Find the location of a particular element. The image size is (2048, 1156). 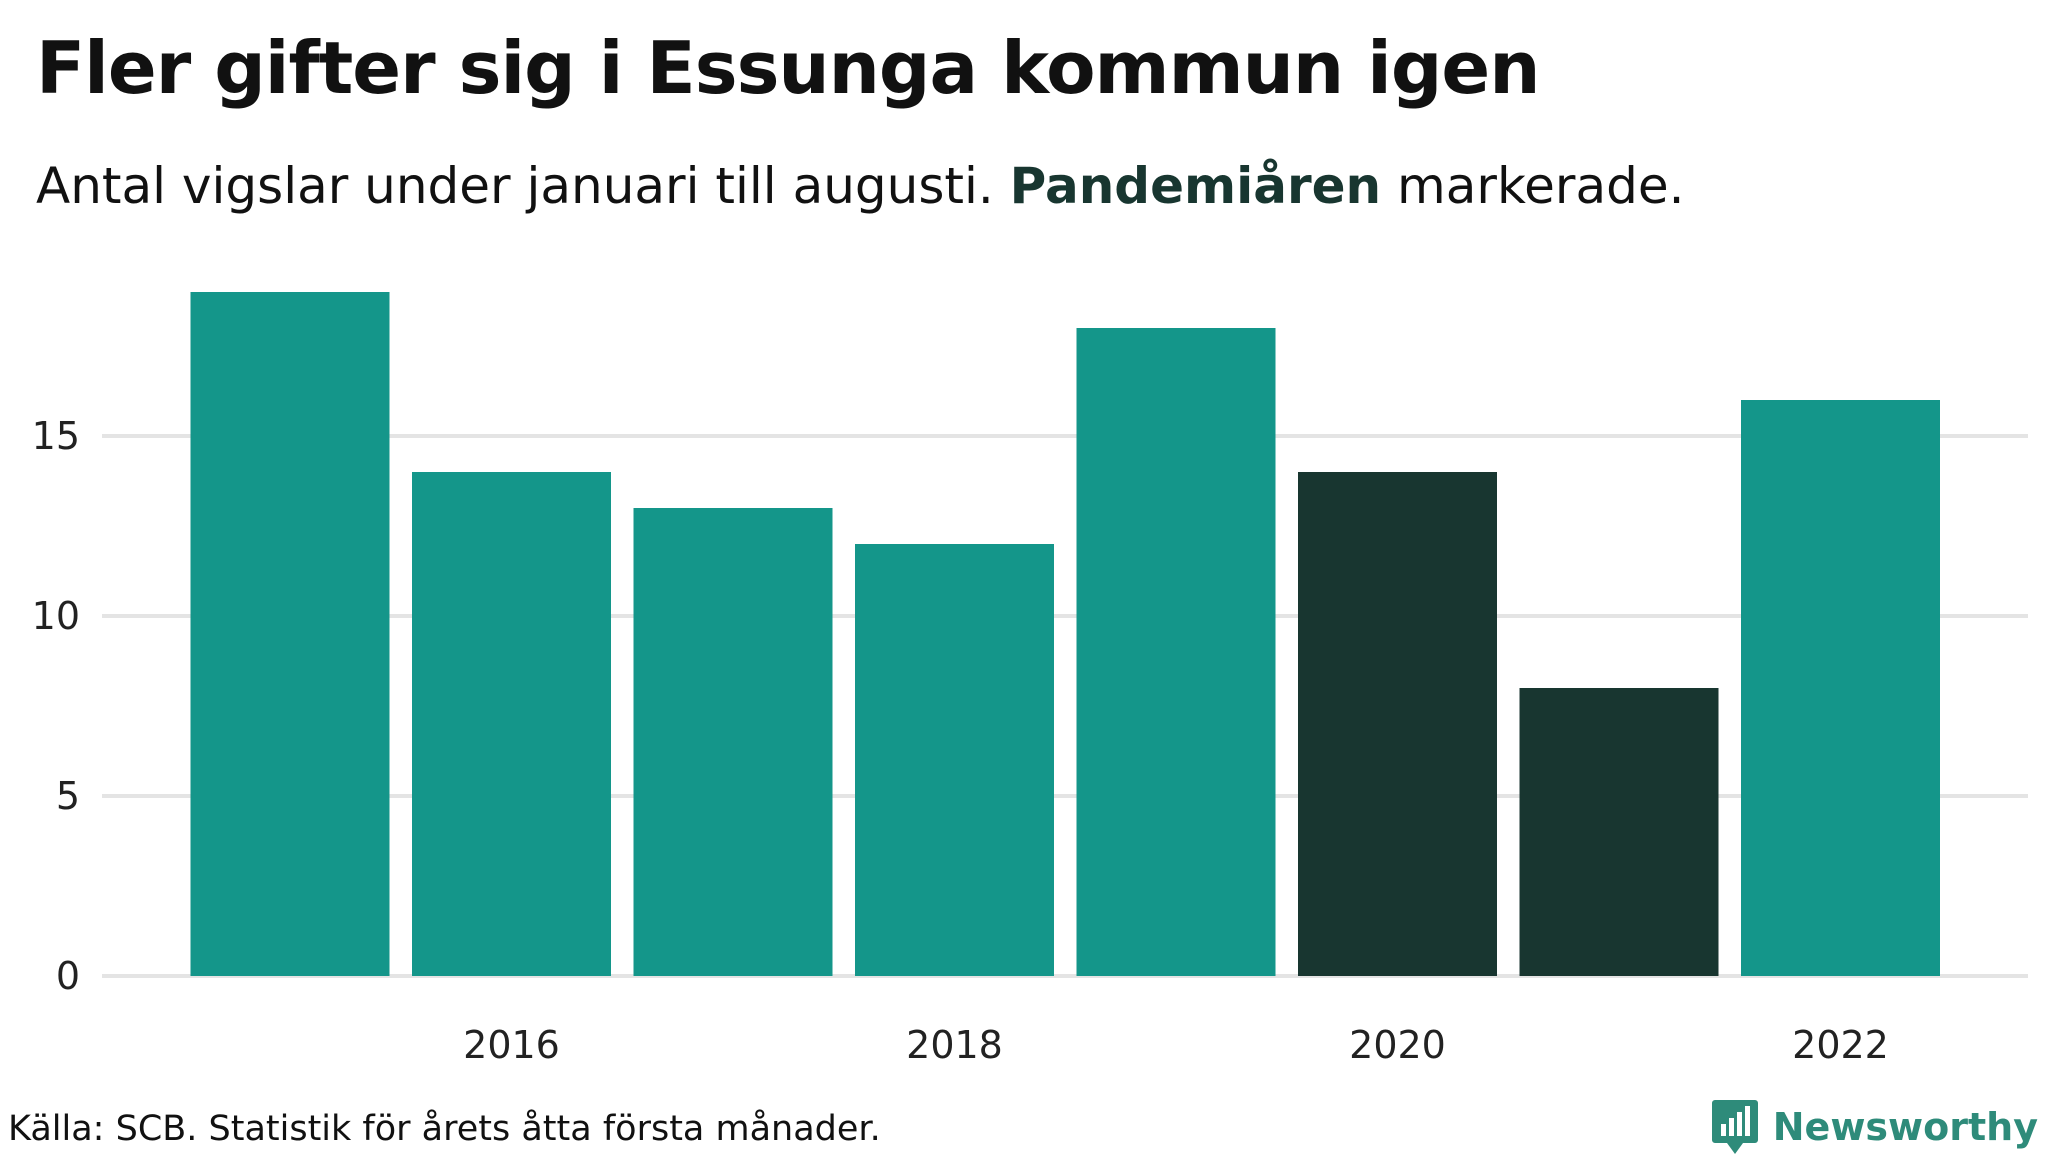

subtitle-text-end: markerade. is located at coordinates (1533, 186).